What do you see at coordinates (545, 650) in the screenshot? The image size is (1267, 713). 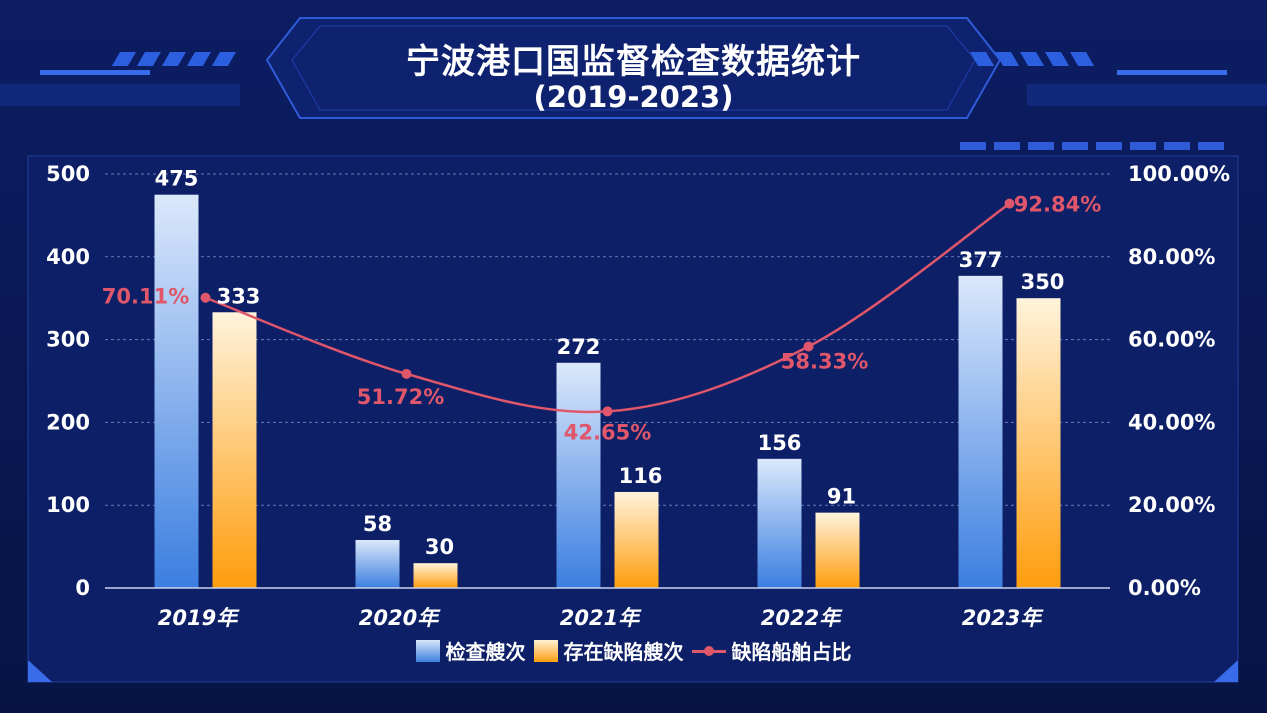 I see `legend-swatch-orange` at bounding box center [545, 650].